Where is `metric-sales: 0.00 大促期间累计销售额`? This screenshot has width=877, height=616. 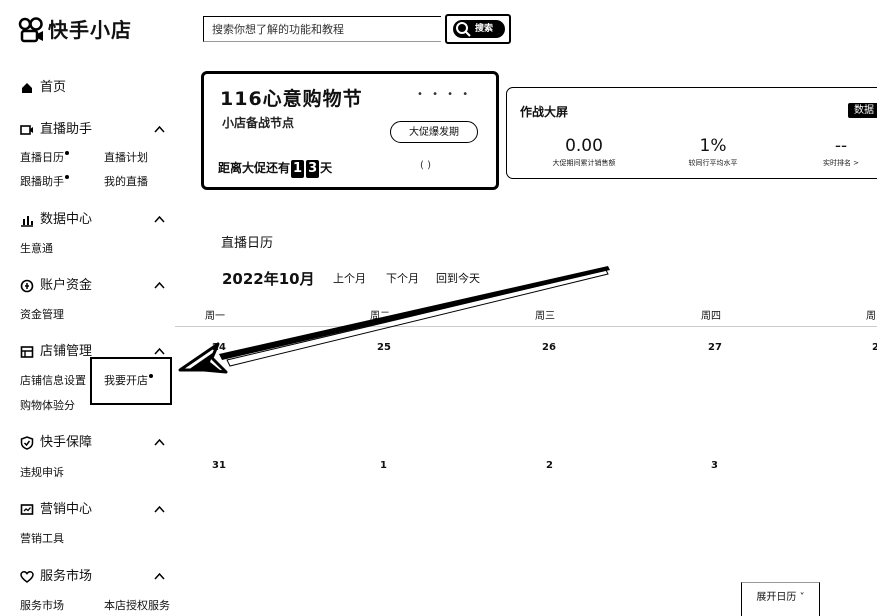
metric-sales: 0.00 大促期间累计销售额 is located at coordinates (584, 152).